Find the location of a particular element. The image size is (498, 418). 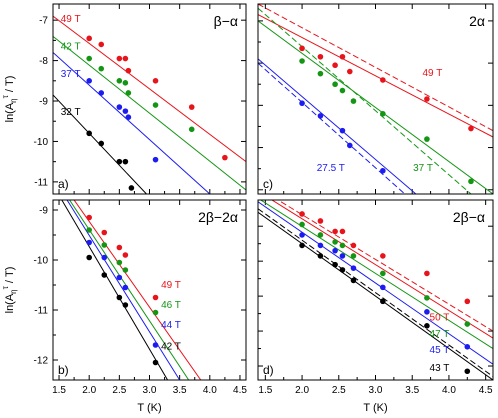

panel-letter: c) is located at coordinates (268, 184).